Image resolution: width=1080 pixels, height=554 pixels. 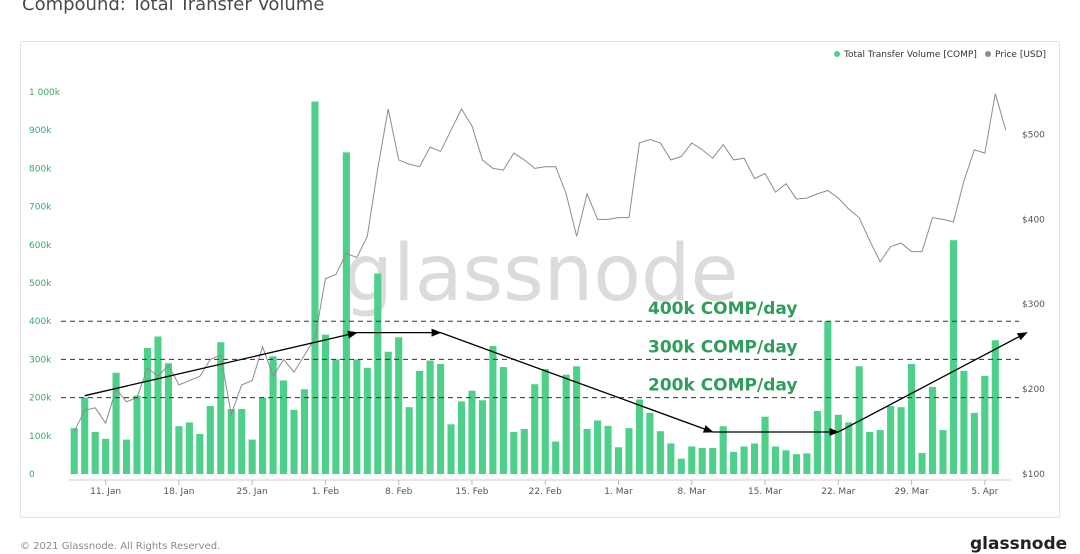 What do you see at coordinates (838, 492) in the screenshot?
I see `x-tick-label: 22. Mar` at bounding box center [838, 492].